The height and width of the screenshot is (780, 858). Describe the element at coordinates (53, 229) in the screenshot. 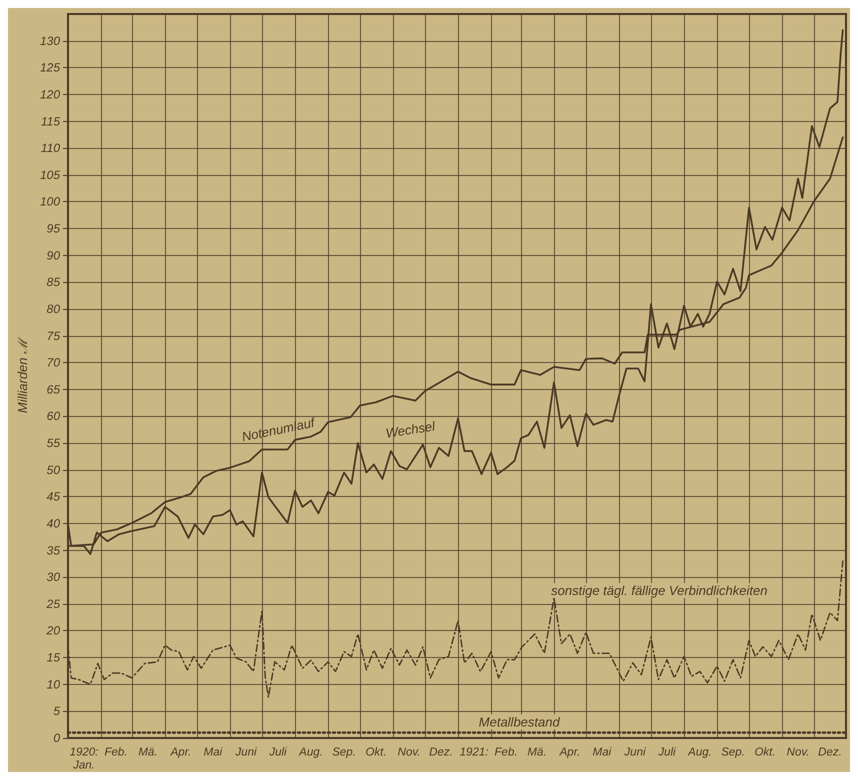

I see `y-tick-label: 95` at that location.